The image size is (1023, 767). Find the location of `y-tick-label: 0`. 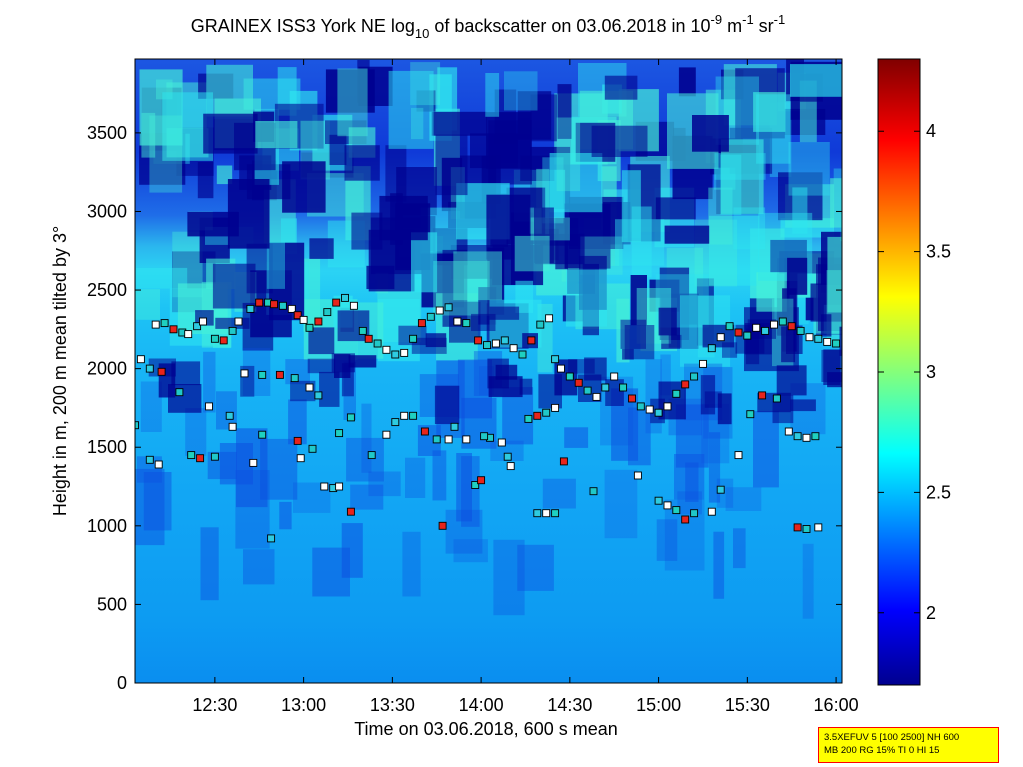

y-tick-label: 0 is located at coordinates (122, 683).